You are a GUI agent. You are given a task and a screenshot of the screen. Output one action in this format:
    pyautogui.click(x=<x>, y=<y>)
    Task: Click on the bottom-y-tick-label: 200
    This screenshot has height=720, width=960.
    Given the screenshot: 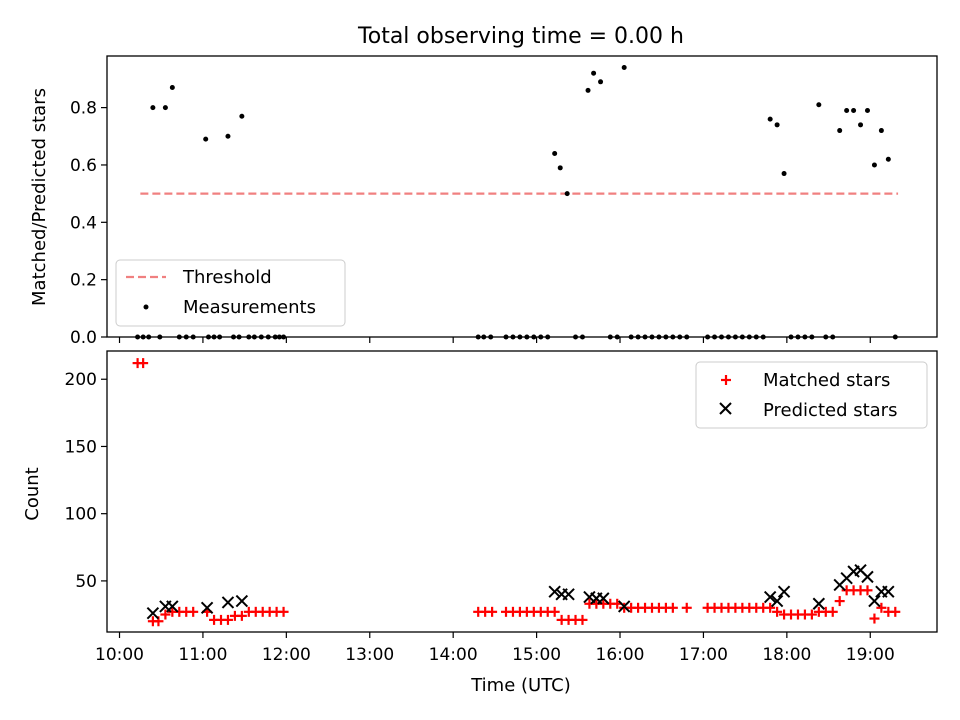 What is the action you would take?
    pyautogui.click(x=81, y=380)
    